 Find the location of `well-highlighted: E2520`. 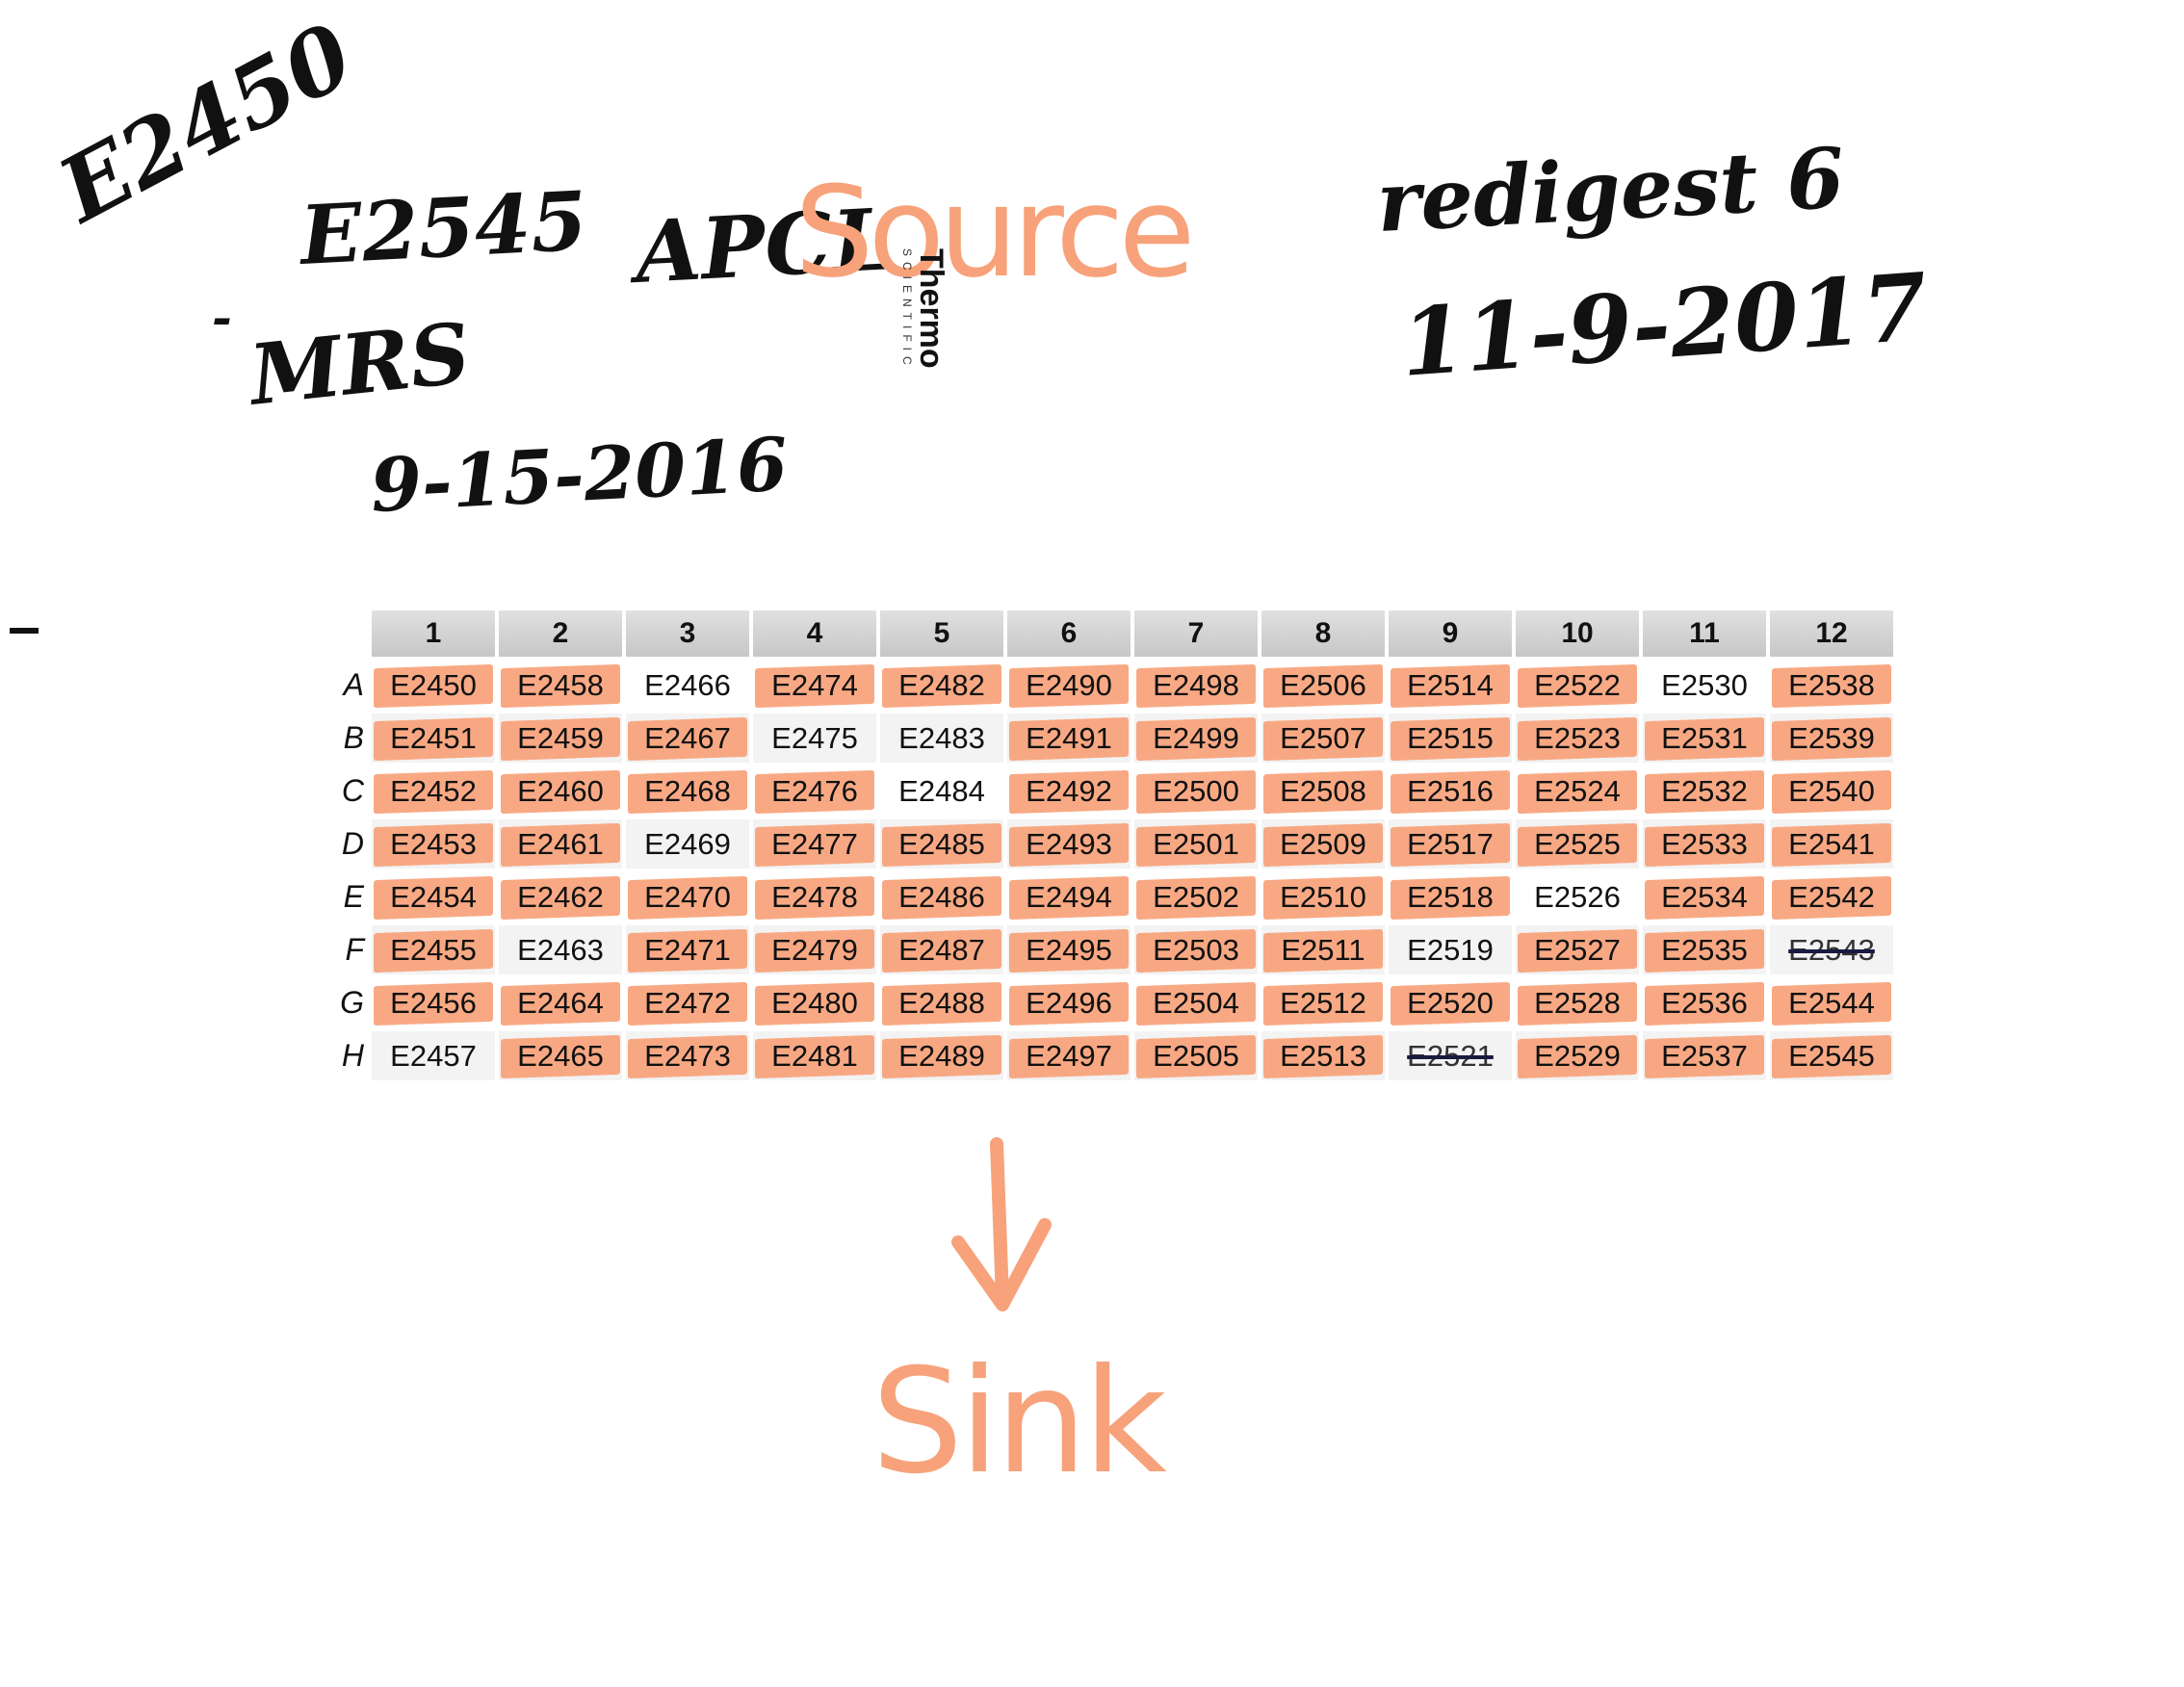

well-highlighted: E2520 is located at coordinates (1450, 1003).